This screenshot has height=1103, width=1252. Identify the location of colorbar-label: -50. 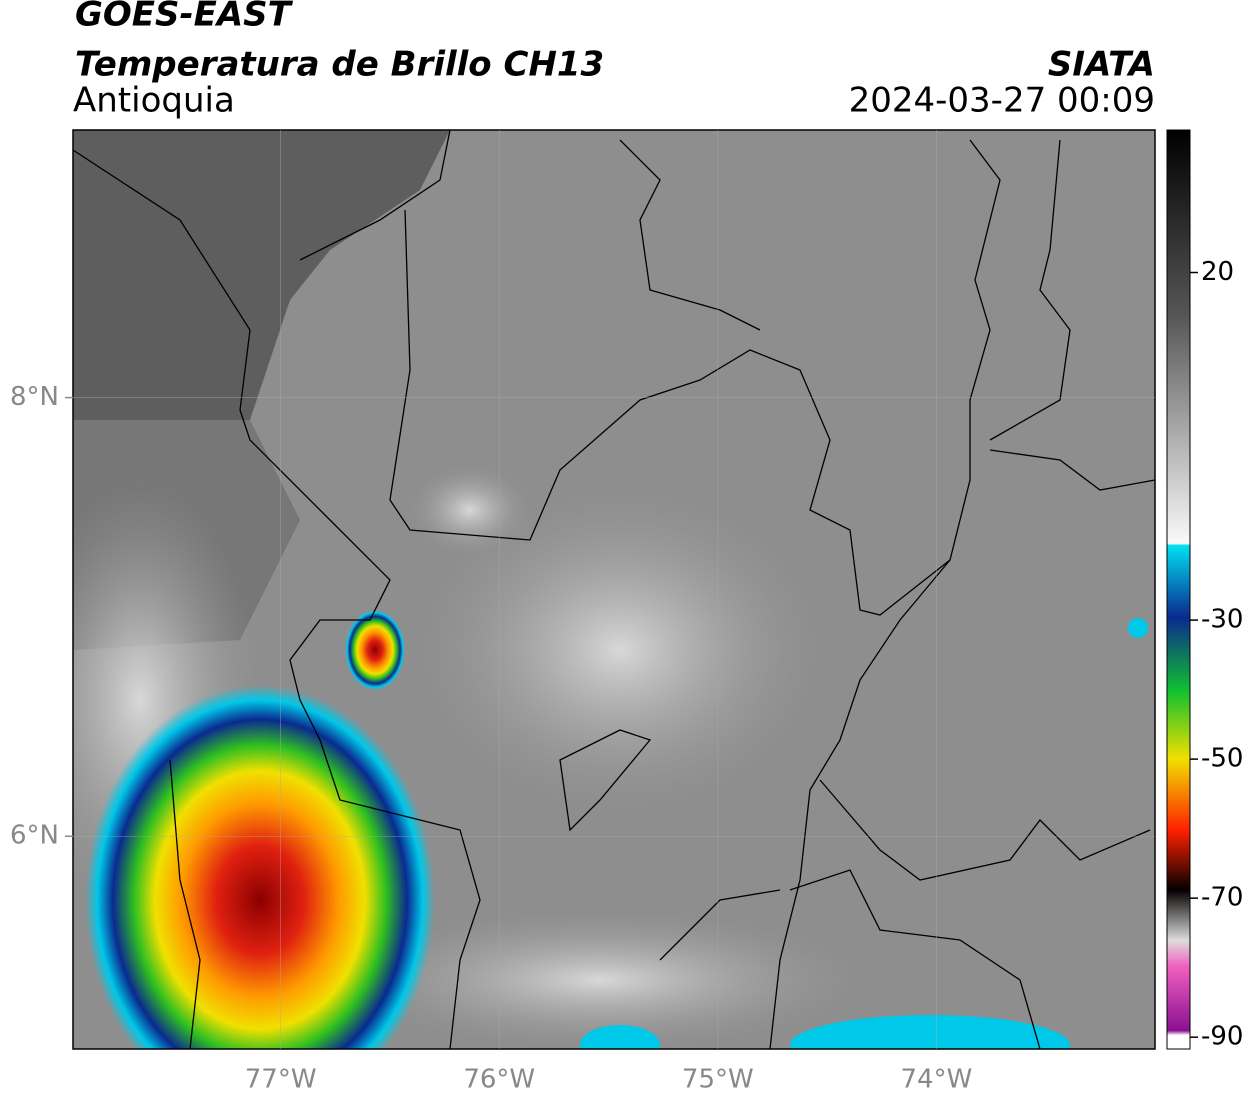
(1222, 759).